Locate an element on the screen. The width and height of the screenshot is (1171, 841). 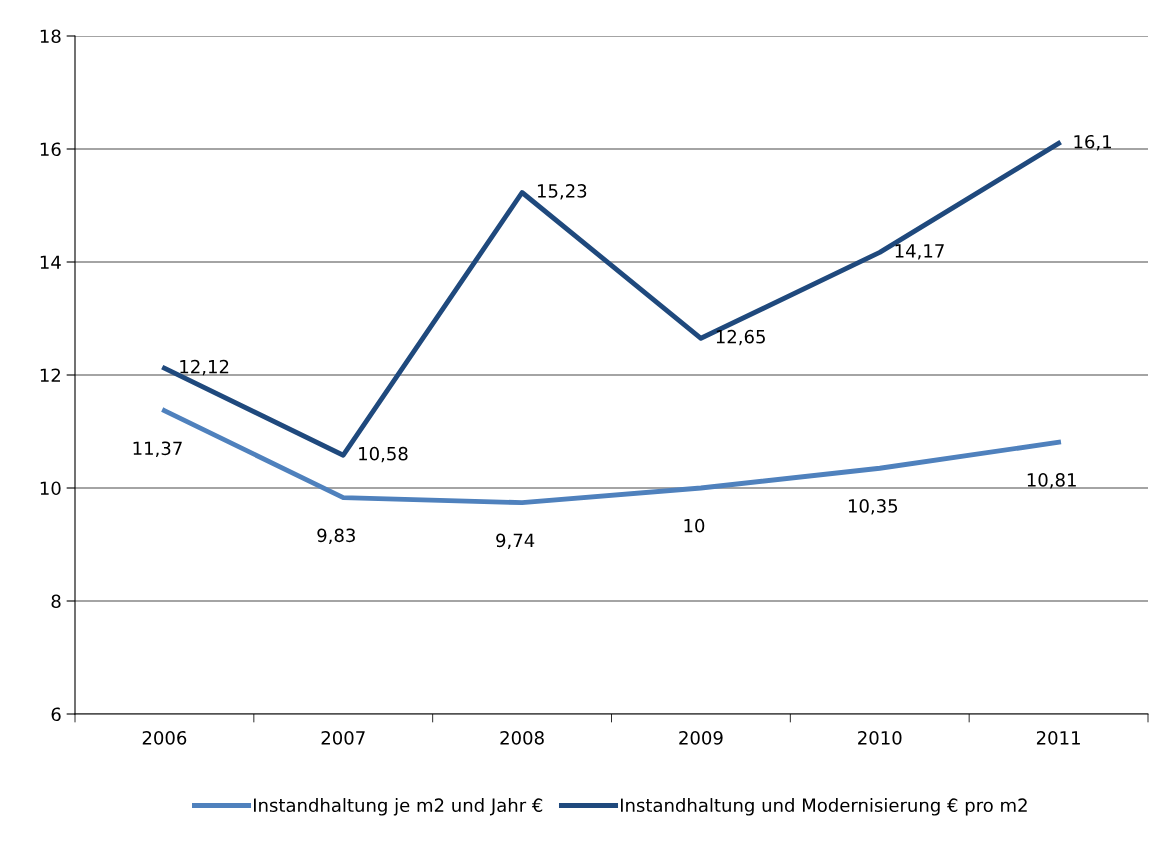
data-label: 12,65 is located at coordinates (740, 337).